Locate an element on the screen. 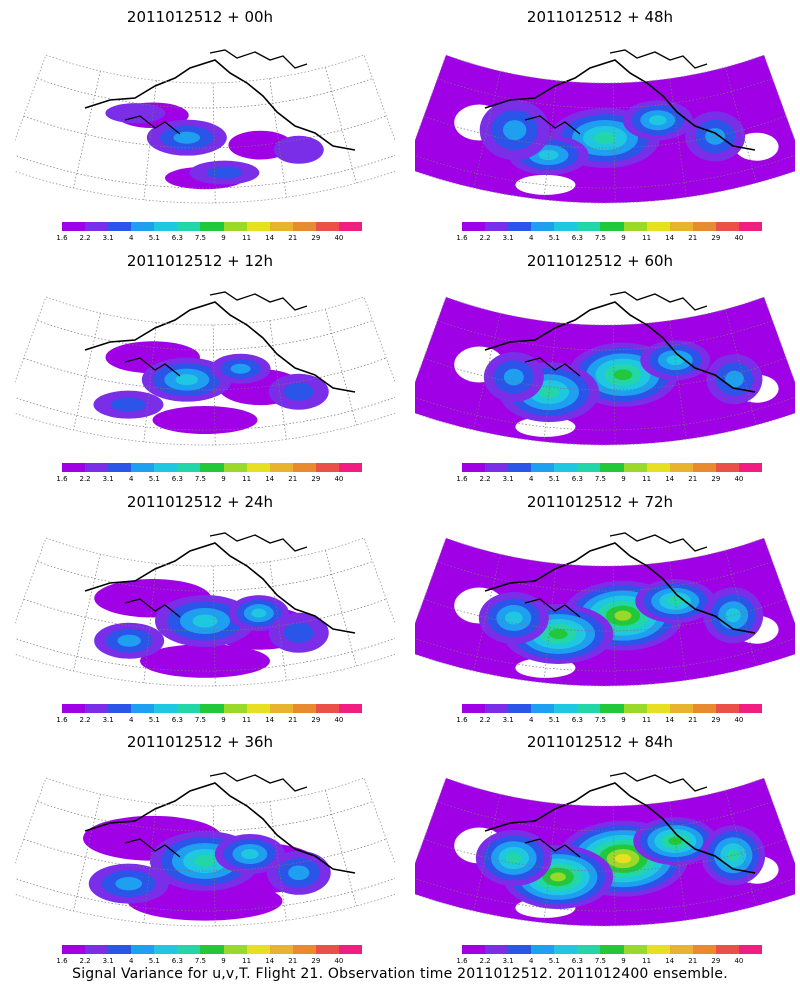  map-panel-00h is located at coordinates (205, 126).